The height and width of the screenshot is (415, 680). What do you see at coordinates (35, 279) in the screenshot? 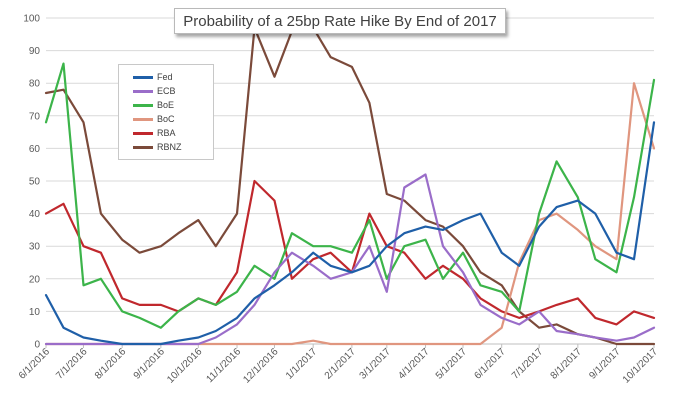
I see `y-tick-label: 20` at bounding box center [35, 279].